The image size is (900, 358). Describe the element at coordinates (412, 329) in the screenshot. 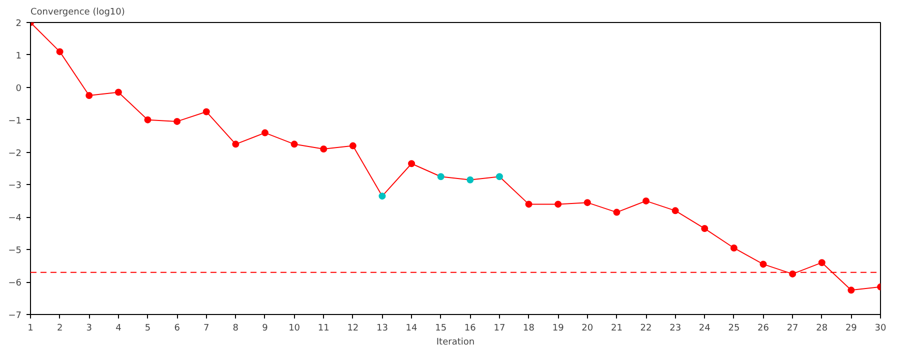

I see `x-tick-label: 14` at that location.